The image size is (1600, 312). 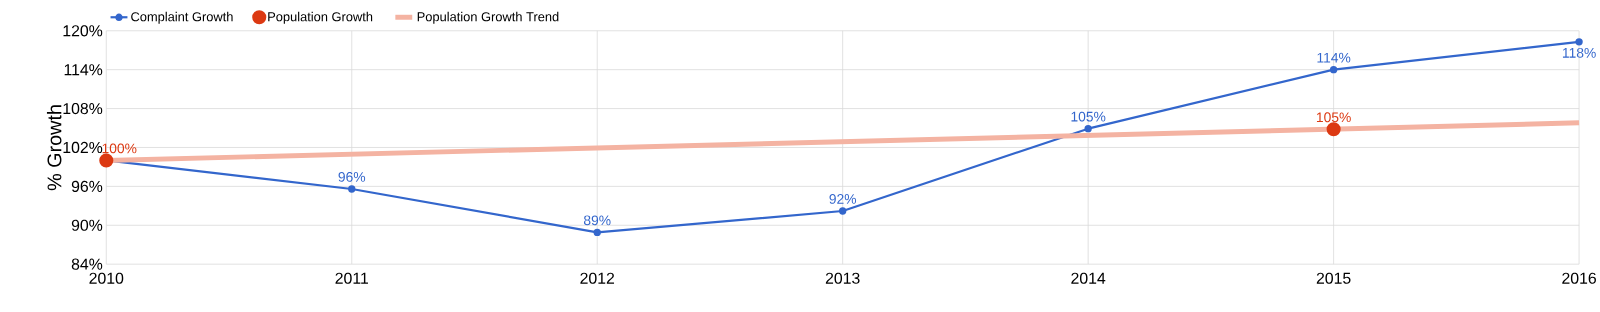 What do you see at coordinates (182, 17) in the screenshot?
I see `legend-label: Complaint Growth` at bounding box center [182, 17].